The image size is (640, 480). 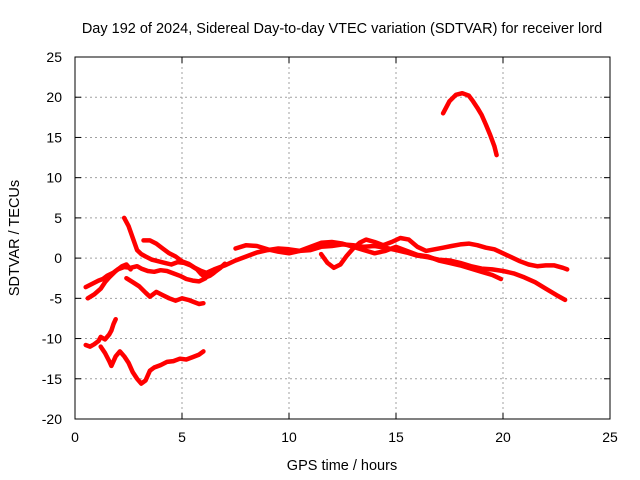 What do you see at coordinates (52, 419) in the screenshot?
I see `y-tick-label: -20` at bounding box center [52, 419].